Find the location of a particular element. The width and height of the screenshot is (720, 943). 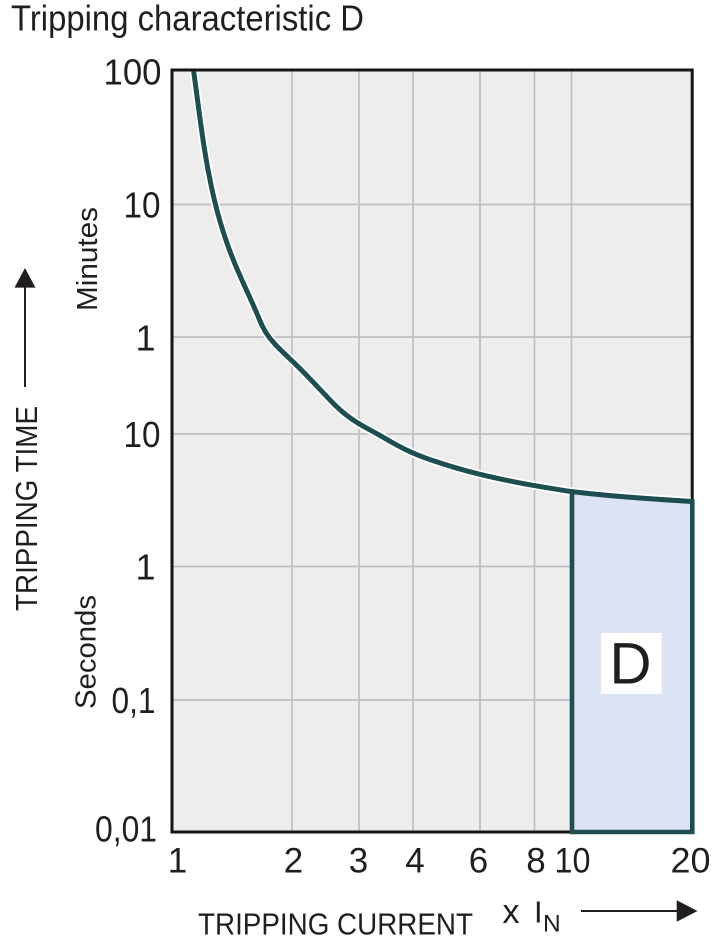

svg-text: 8 is located at coordinates (535, 861).